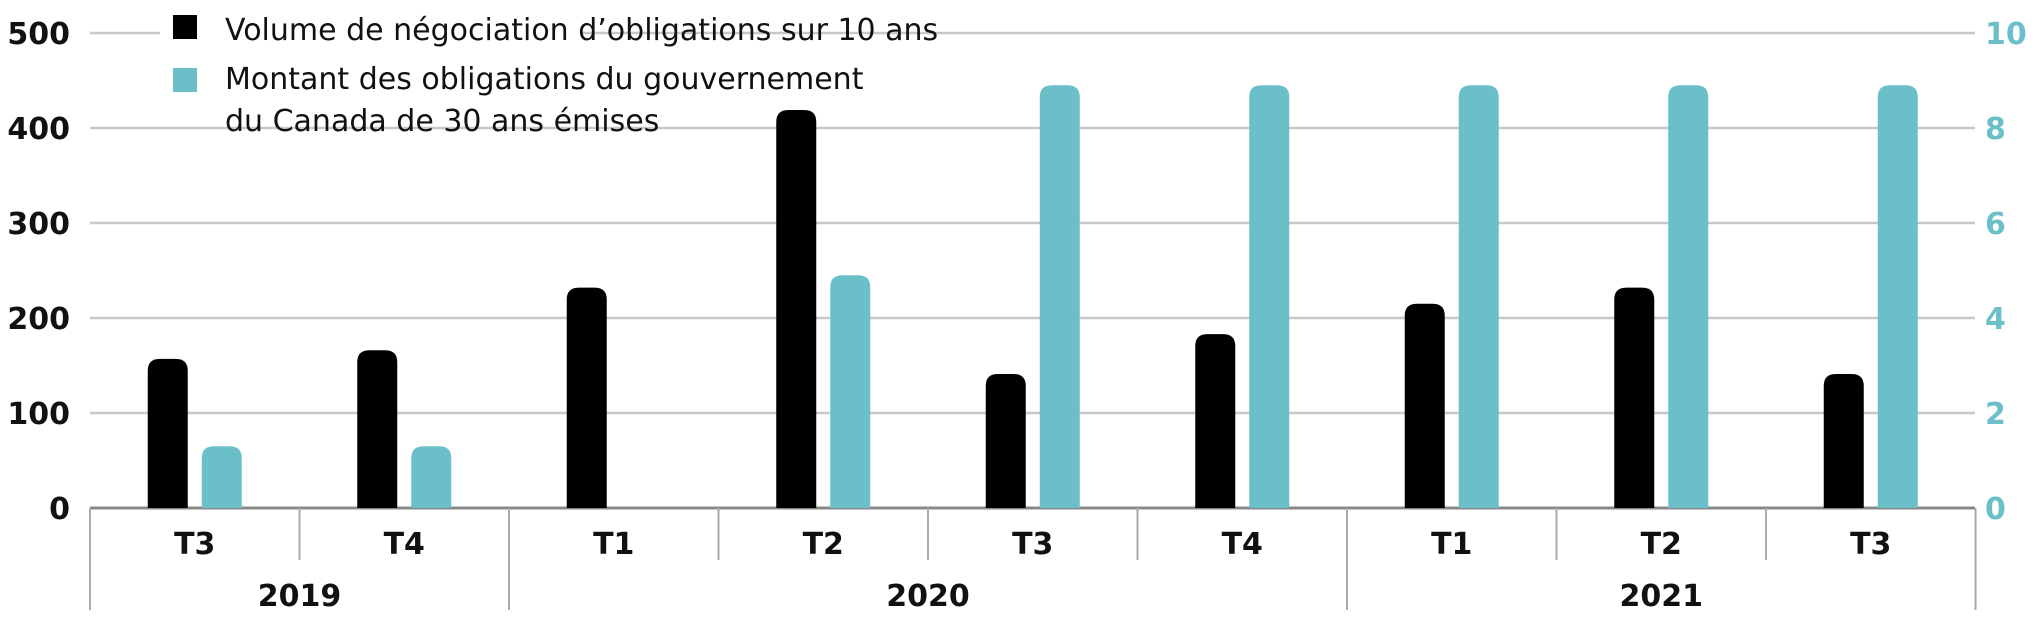 The image size is (2042, 620). Describe the element at coordinates (1995, 319) in the screenshot. I see `y-right-tick-label: 4` at that location.